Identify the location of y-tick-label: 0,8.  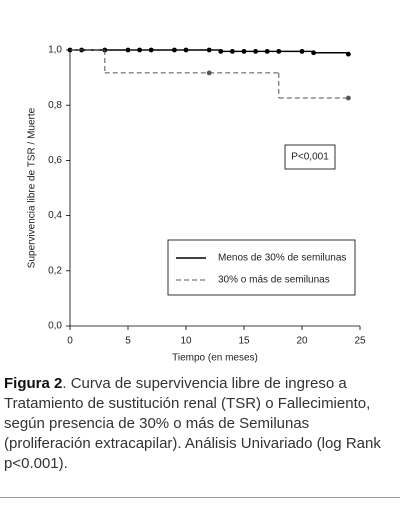
(55, 105).